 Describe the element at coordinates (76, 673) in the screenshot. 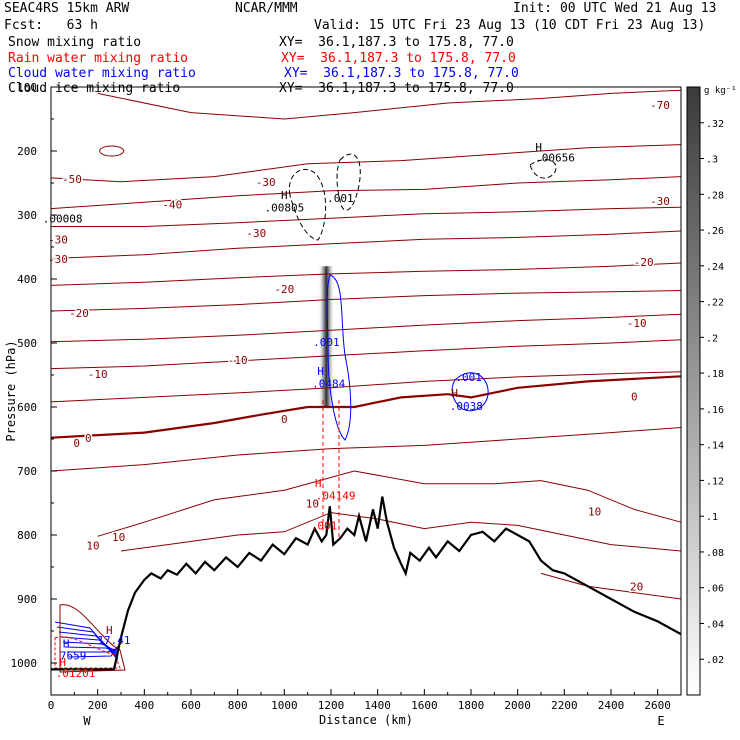

I see `extremum-label: .01201` at that location.